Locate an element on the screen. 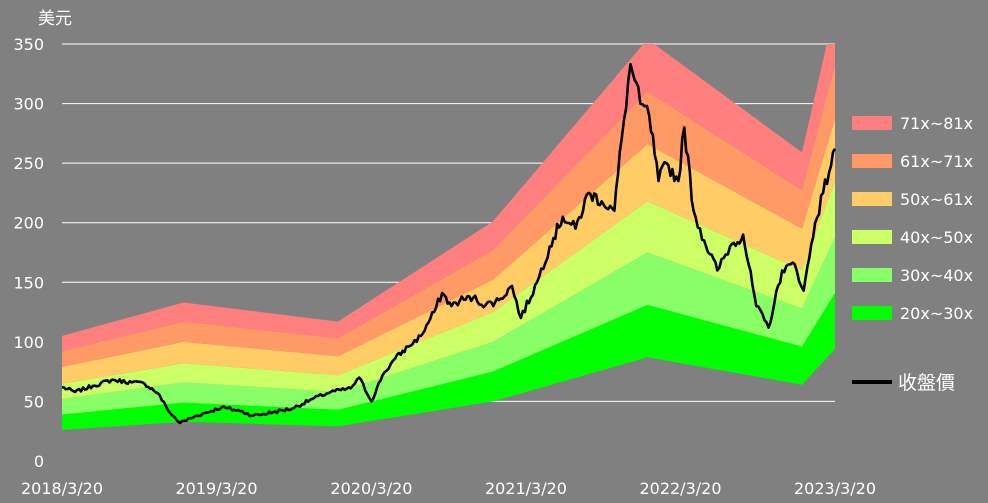 The image size is (988, 503). y-tick-350: 350 is located at coordinates (28, 44).